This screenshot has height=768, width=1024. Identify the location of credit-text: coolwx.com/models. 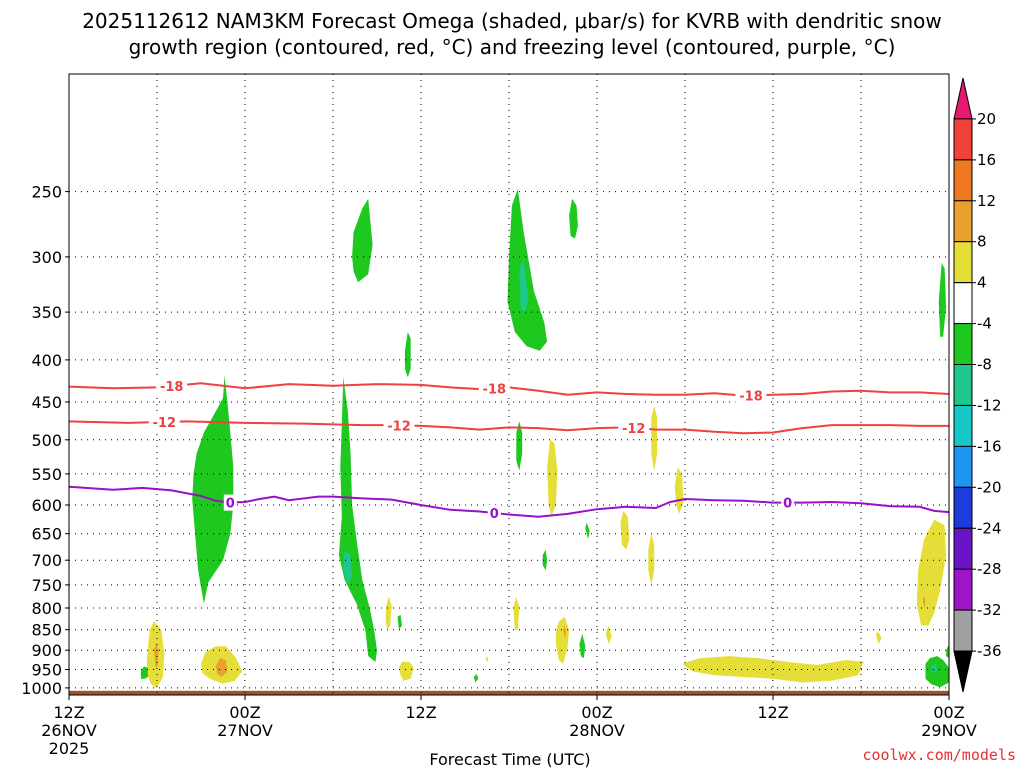
(939, 755).